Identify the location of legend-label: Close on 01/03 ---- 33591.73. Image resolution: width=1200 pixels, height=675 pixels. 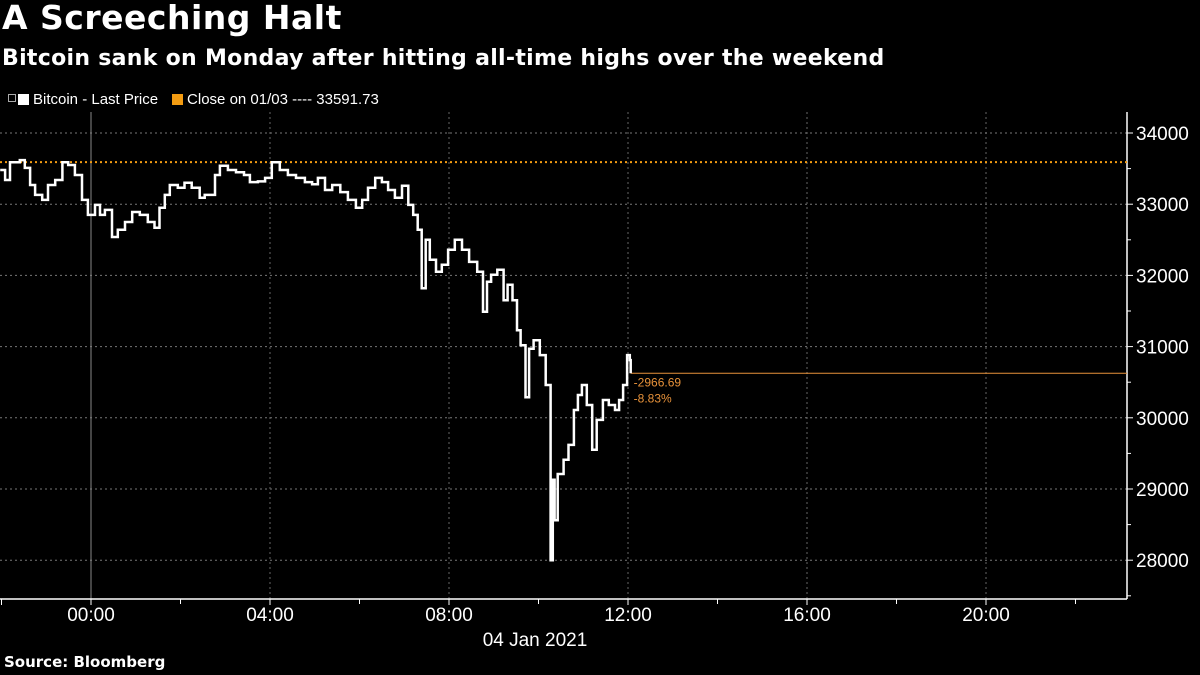
(283, 99).